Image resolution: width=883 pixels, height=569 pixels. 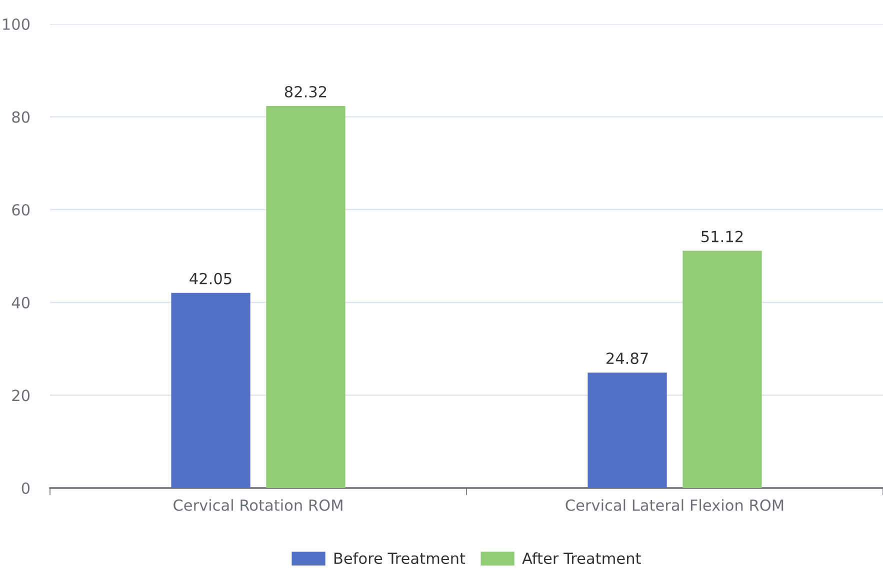 I want to click on y-tick-label: 80, so click(x=21, y=117).